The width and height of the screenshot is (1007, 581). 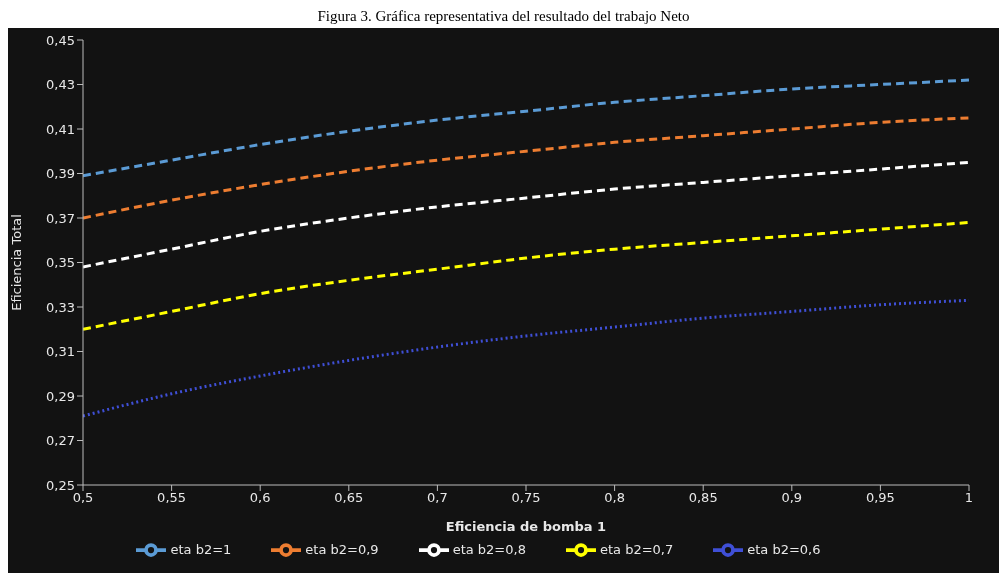 What do you see at coordinates (60, 307) in the screenshot?
I see `y-tick-label: 0,33` at bounding box center [60, 307].